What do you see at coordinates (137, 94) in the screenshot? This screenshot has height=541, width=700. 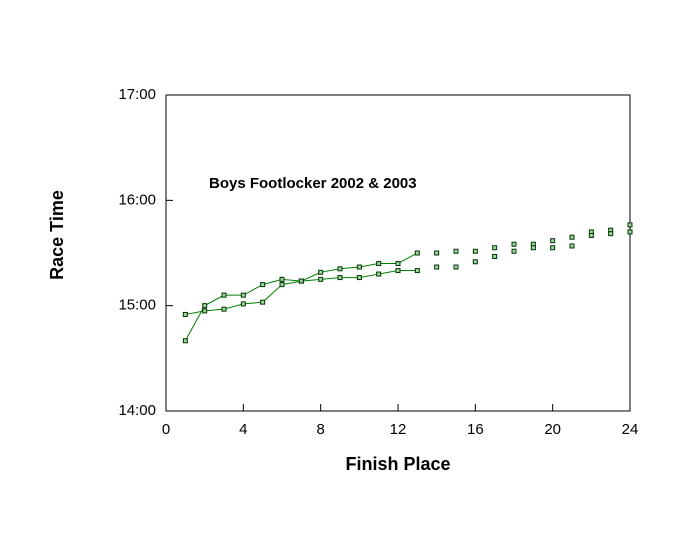 I see `y-tick-label: 17:00` at bounding box center [137, 94].